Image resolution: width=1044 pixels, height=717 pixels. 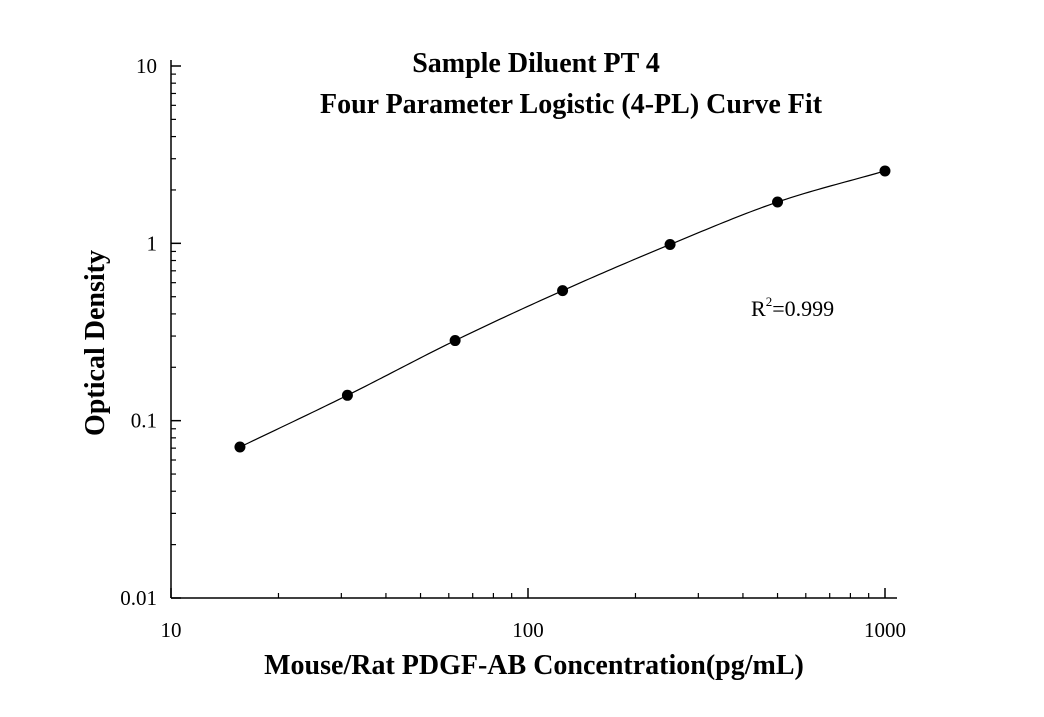 What do you see at coordinates (758, 308) in the screenshot?
I see `r-squared-base: R` at bounding box center [758, 308].